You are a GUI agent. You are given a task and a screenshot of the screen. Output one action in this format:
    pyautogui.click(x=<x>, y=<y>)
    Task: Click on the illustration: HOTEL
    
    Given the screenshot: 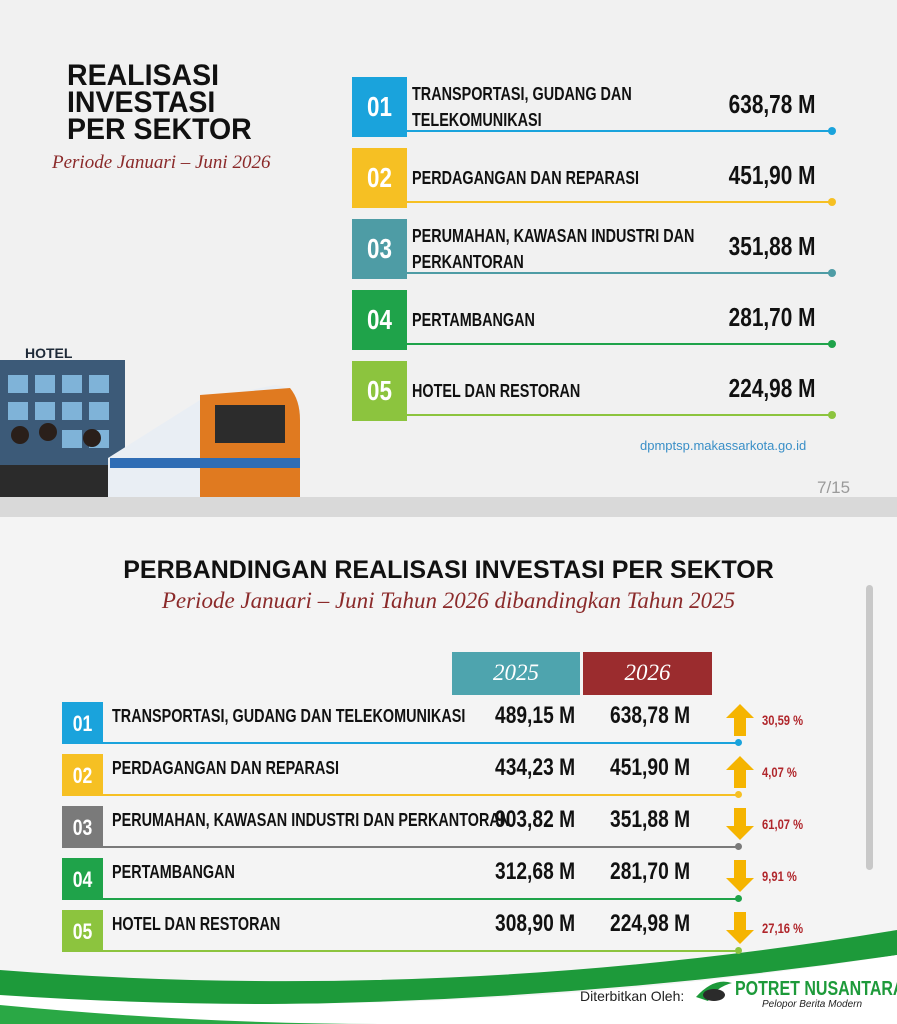 What is the action you would take?
    pyautogui.click(x=150, y=421)
    